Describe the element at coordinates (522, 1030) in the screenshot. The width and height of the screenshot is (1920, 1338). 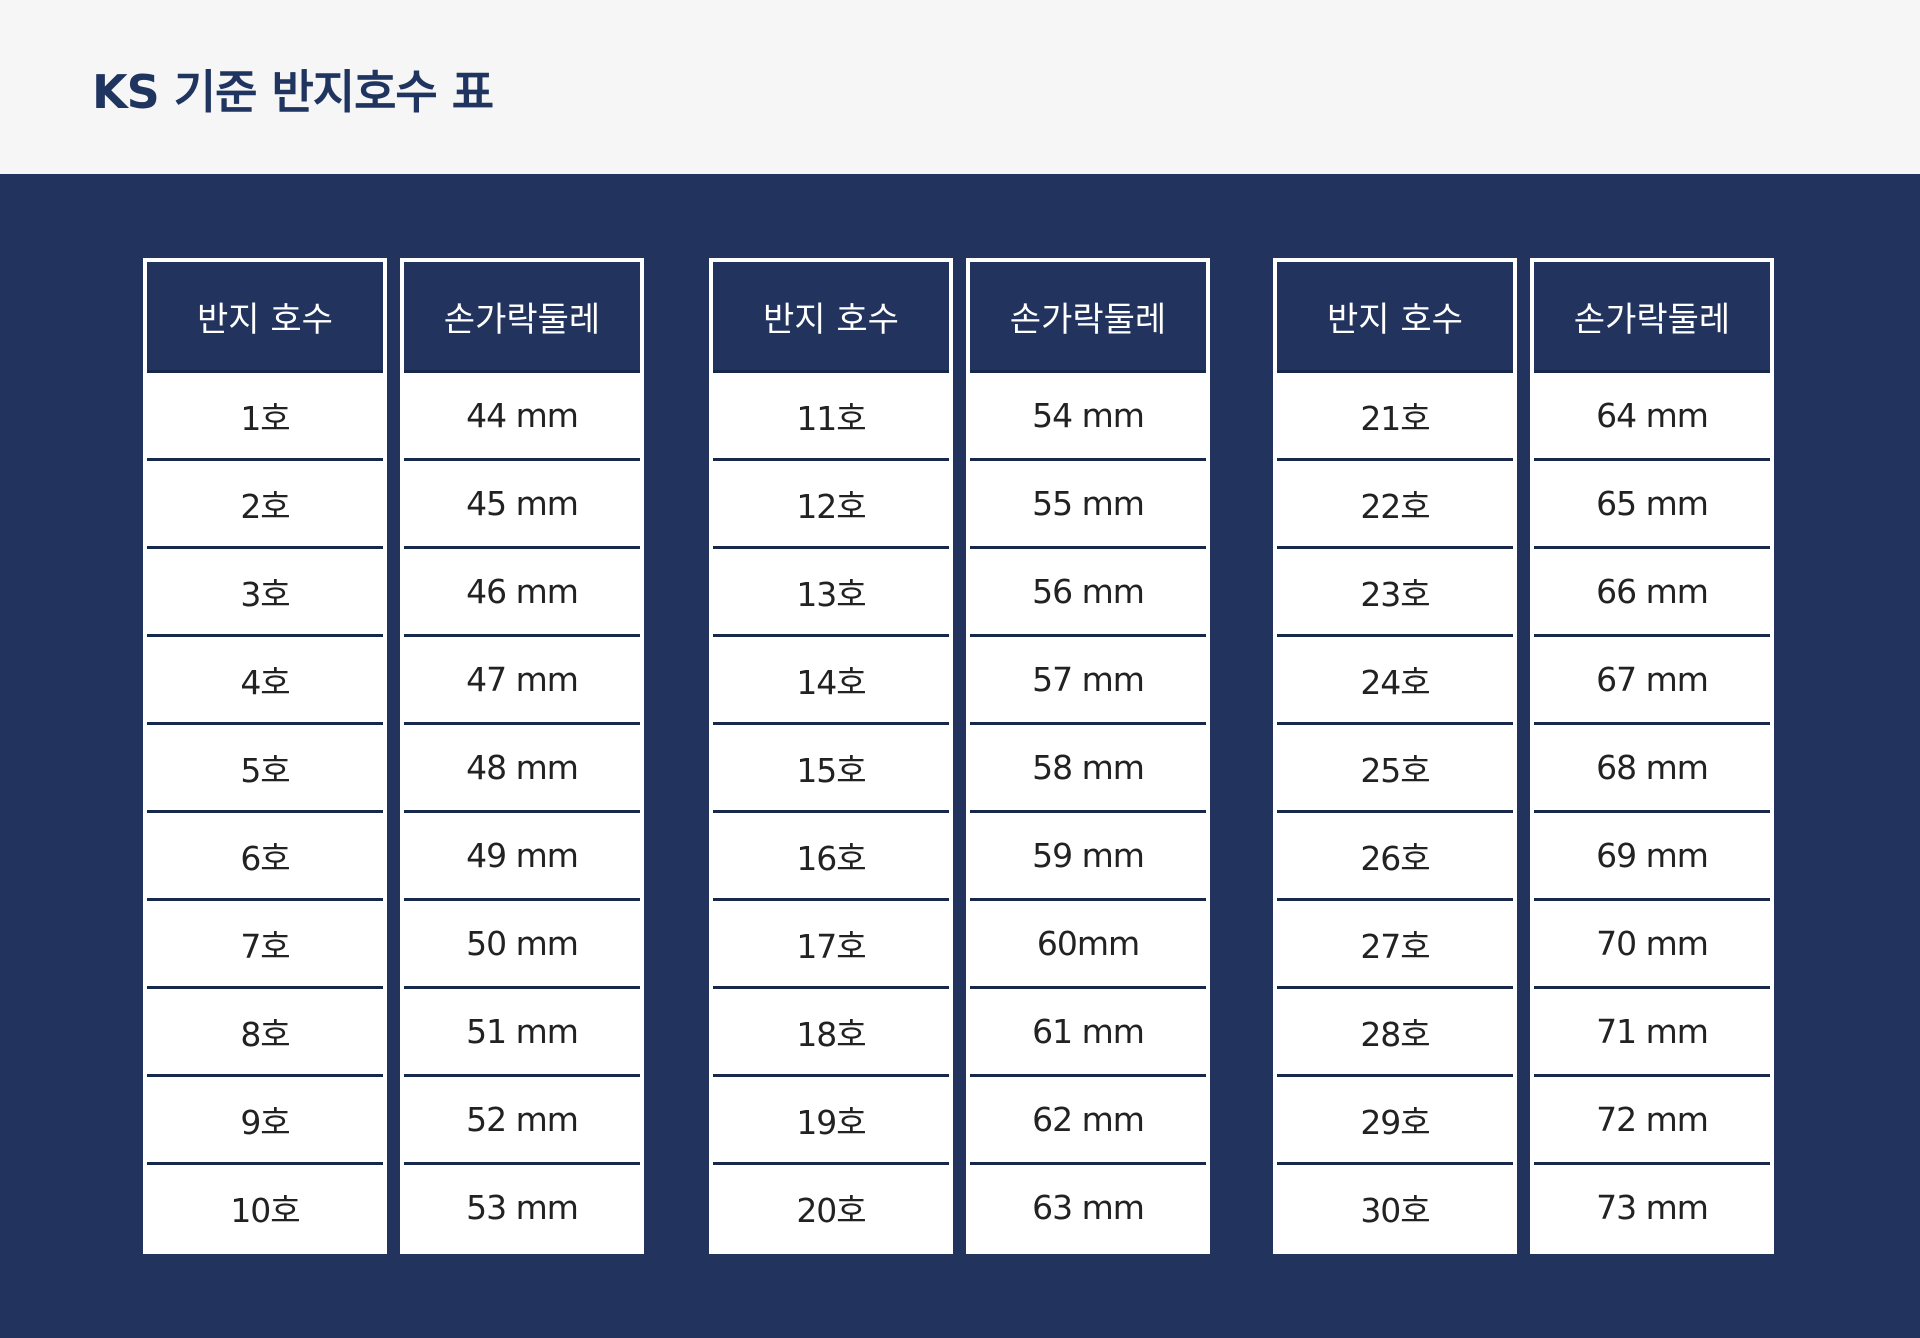
I see `table-cell: 51 mm` at that location.